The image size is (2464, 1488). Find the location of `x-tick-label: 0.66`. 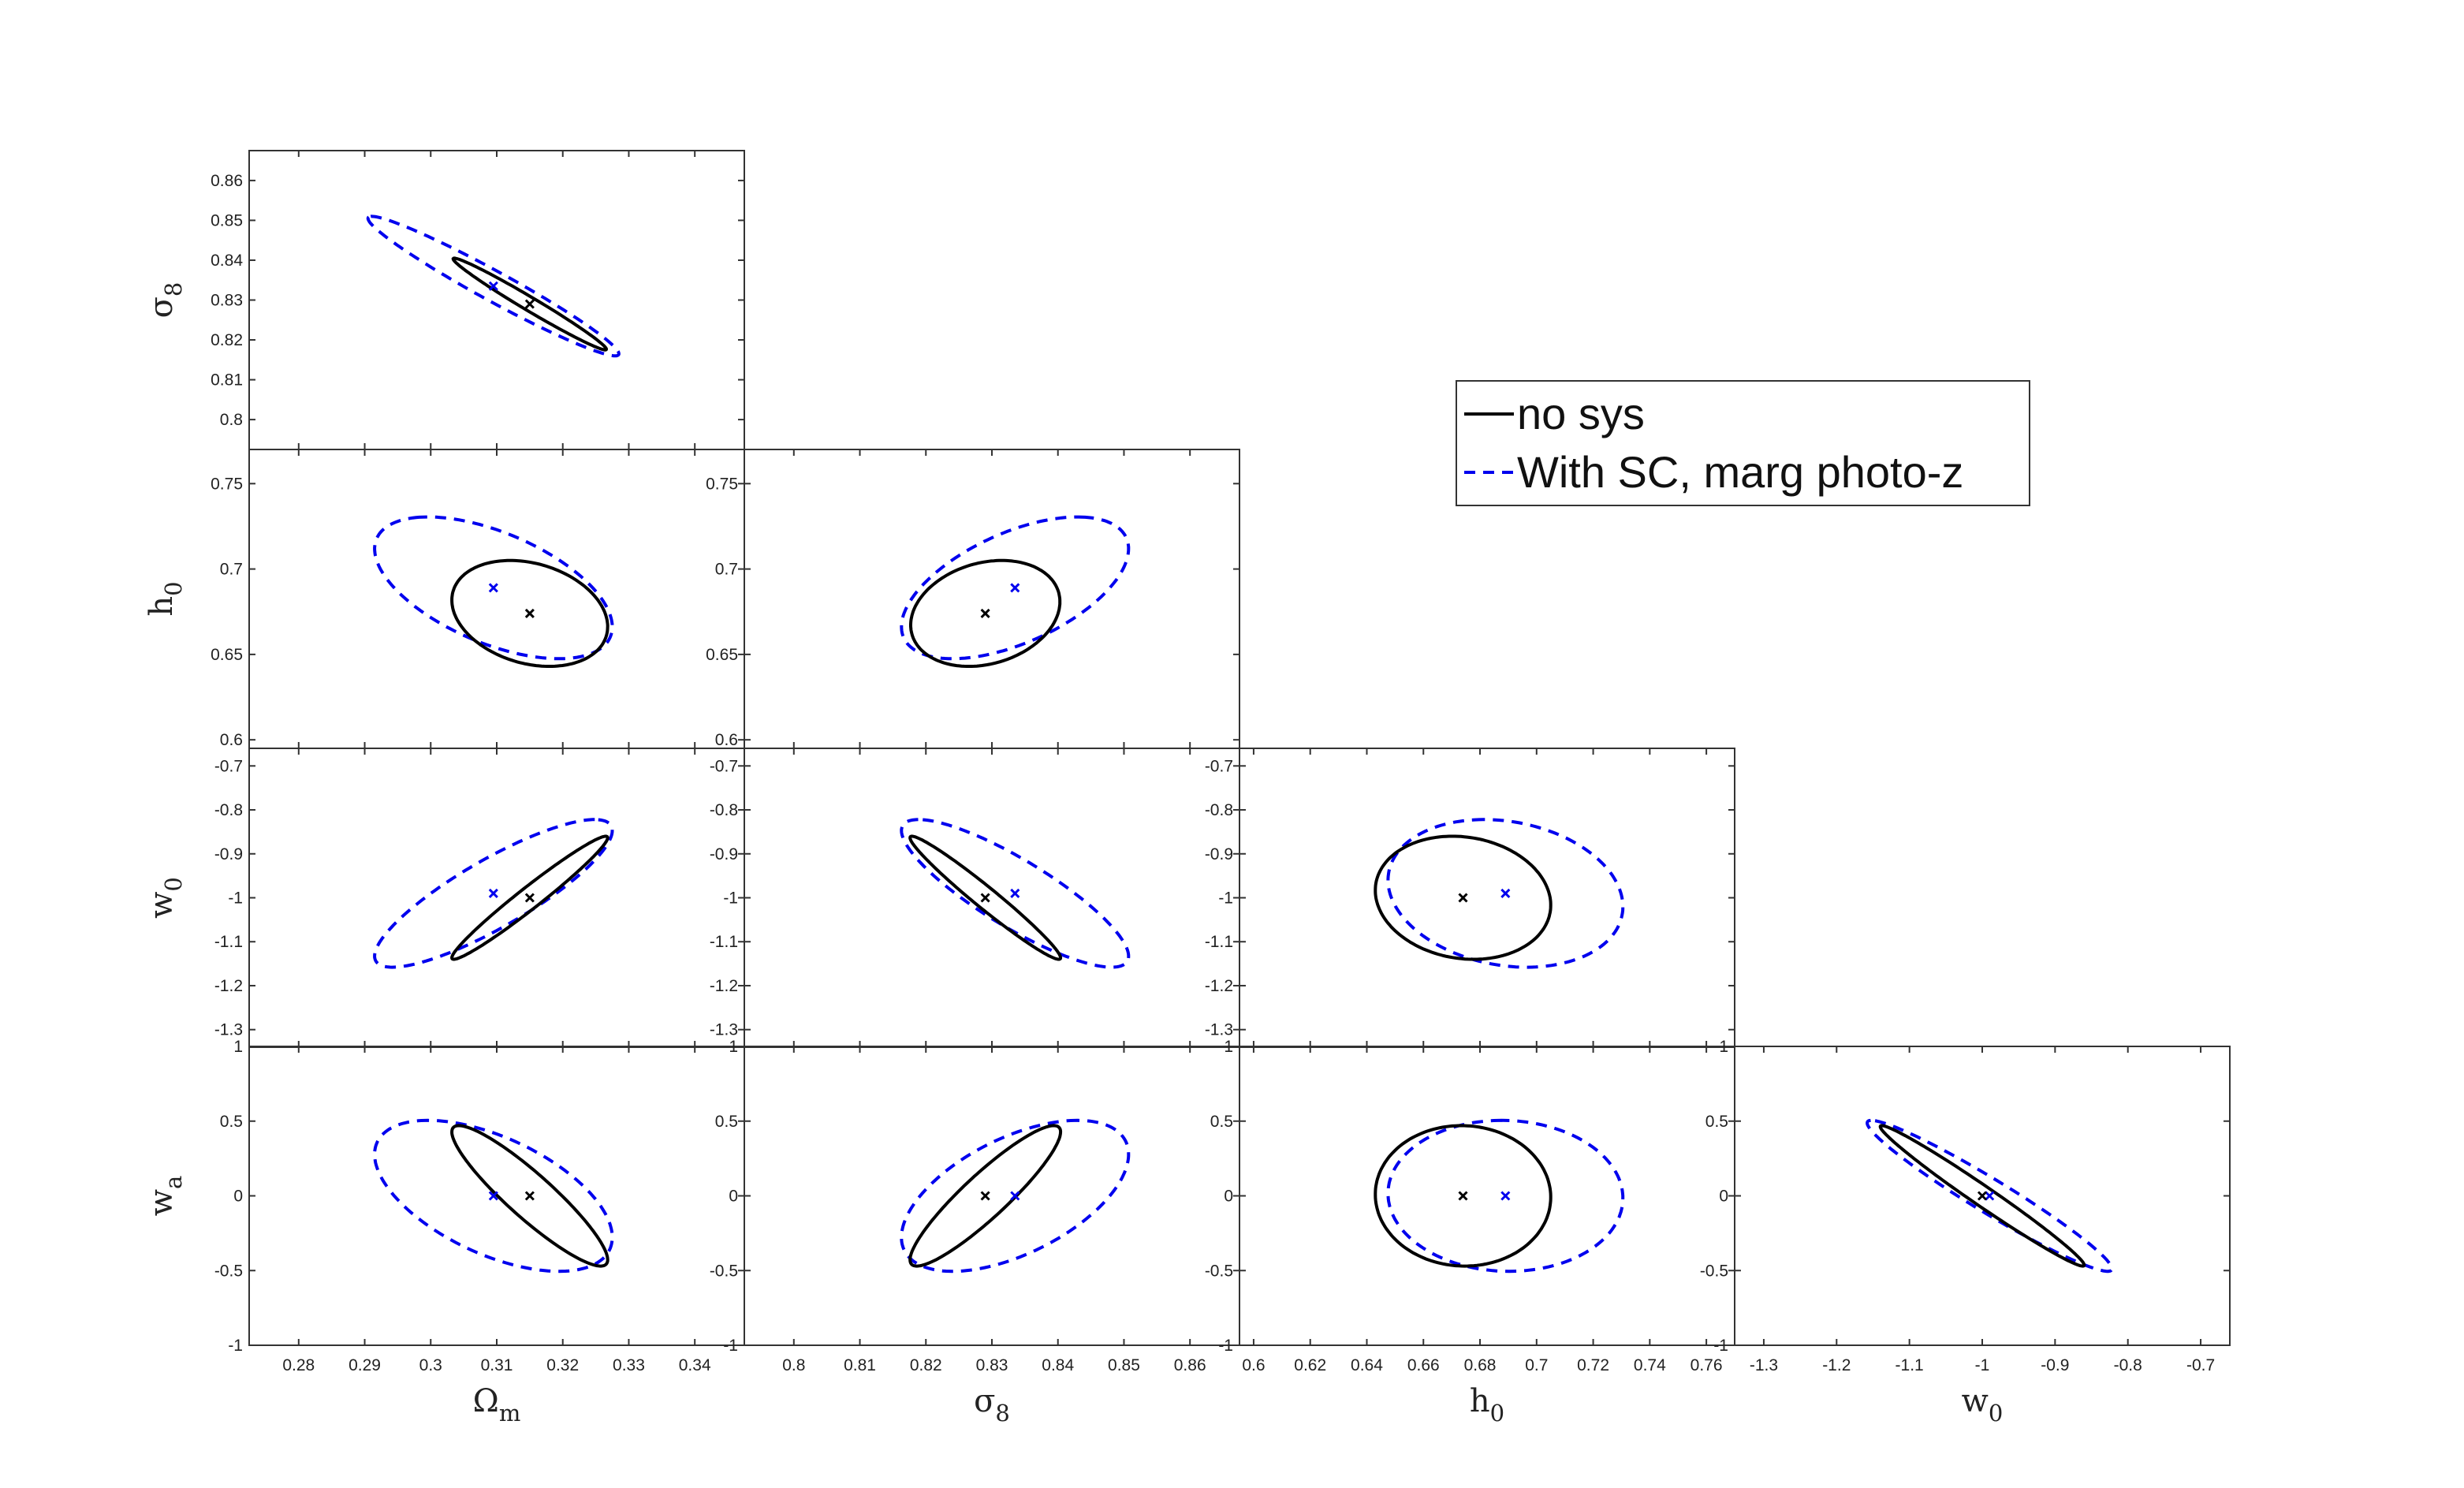

x-tick-label: 0.66 is located at coordinates (1423, 1365).